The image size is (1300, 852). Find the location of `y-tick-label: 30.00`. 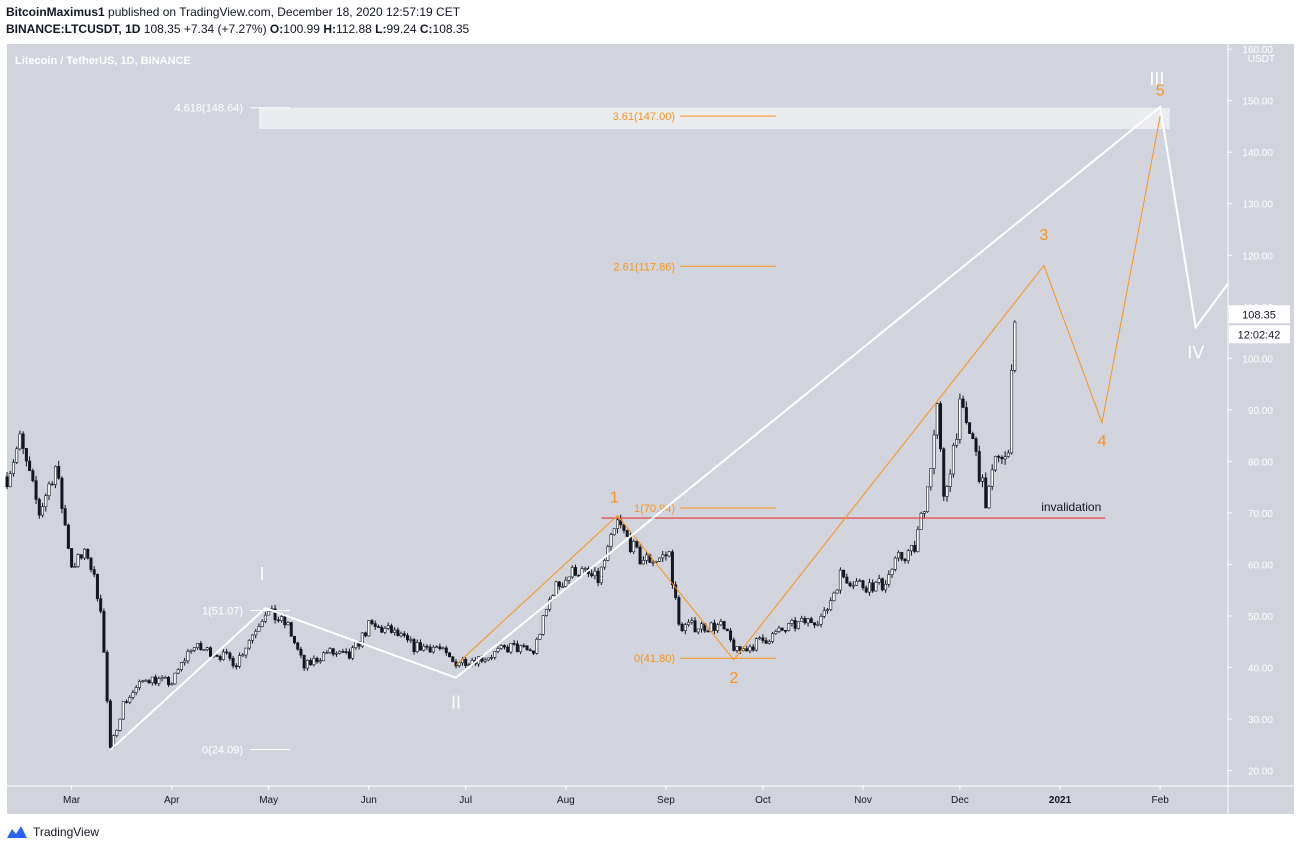

y-tick-label: 30.00 is located at coordinates (1260, 720).